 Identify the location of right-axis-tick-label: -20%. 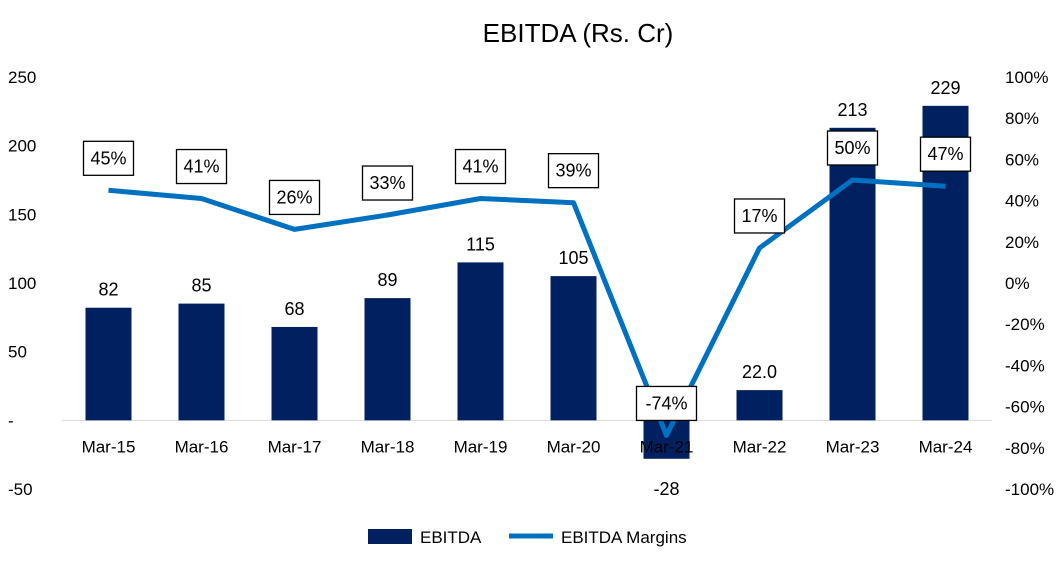
(1025, 324).